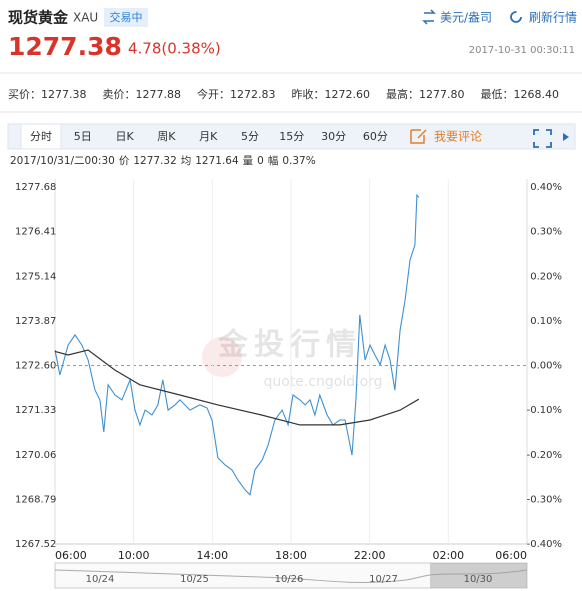  I want to click on watermark: 金投行情, so click(289, 345).